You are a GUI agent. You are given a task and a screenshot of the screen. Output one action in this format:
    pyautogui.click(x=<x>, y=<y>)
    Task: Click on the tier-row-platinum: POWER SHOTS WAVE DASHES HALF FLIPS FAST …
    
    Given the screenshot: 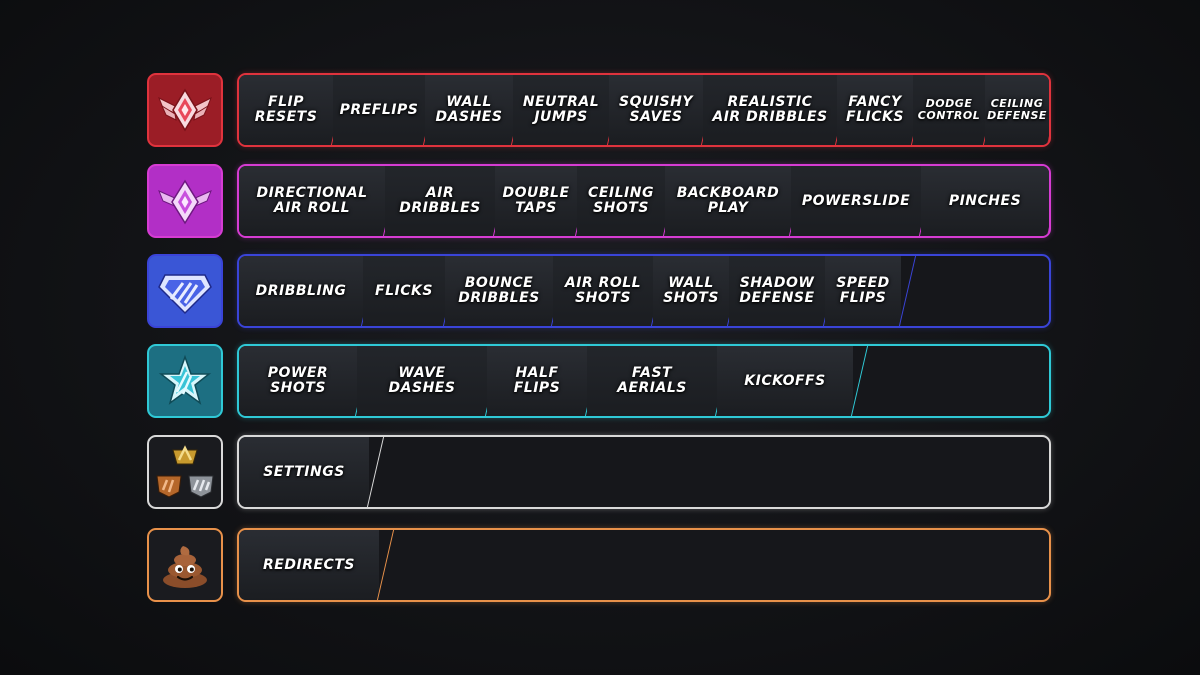 What is the action you would take?
    pyautogui.click(x=599, y=381)
    